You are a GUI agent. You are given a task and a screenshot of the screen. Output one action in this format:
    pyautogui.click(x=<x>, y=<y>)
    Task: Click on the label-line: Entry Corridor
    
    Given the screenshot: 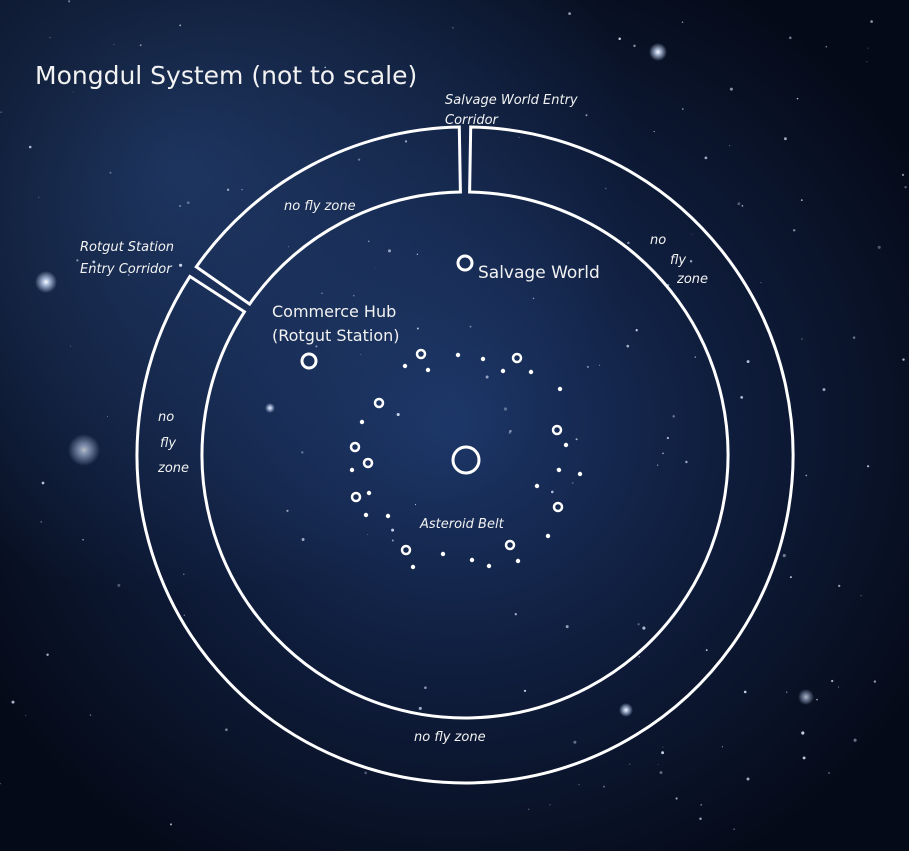 What is the action you would take?
    pyautogui.click(x=126, y=269)
    